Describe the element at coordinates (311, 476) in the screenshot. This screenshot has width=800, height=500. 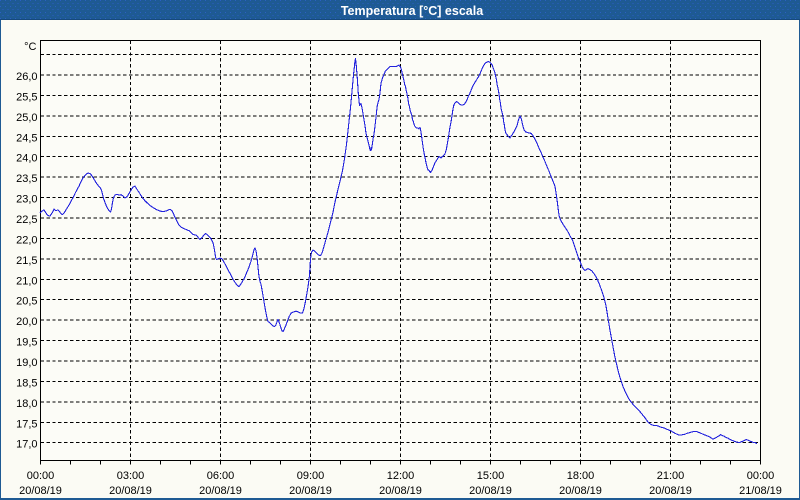
I see `svg-text: 09:00` at that location.